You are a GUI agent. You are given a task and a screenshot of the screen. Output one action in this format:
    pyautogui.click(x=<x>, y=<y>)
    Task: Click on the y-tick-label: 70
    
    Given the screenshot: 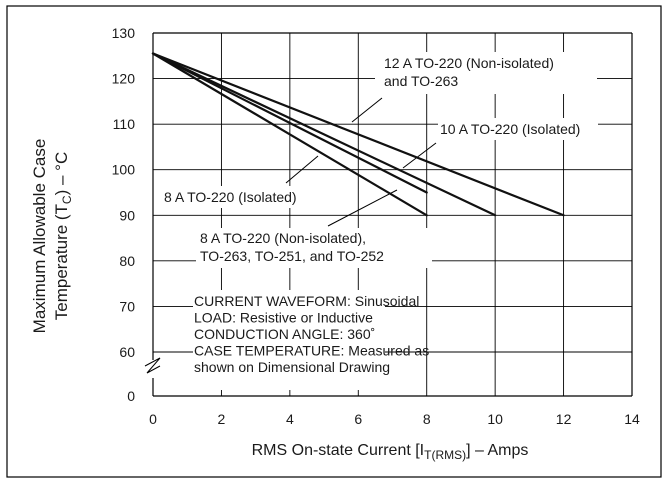 What is the action you would take?
    pyautogui.click(x=127, y=306)
    